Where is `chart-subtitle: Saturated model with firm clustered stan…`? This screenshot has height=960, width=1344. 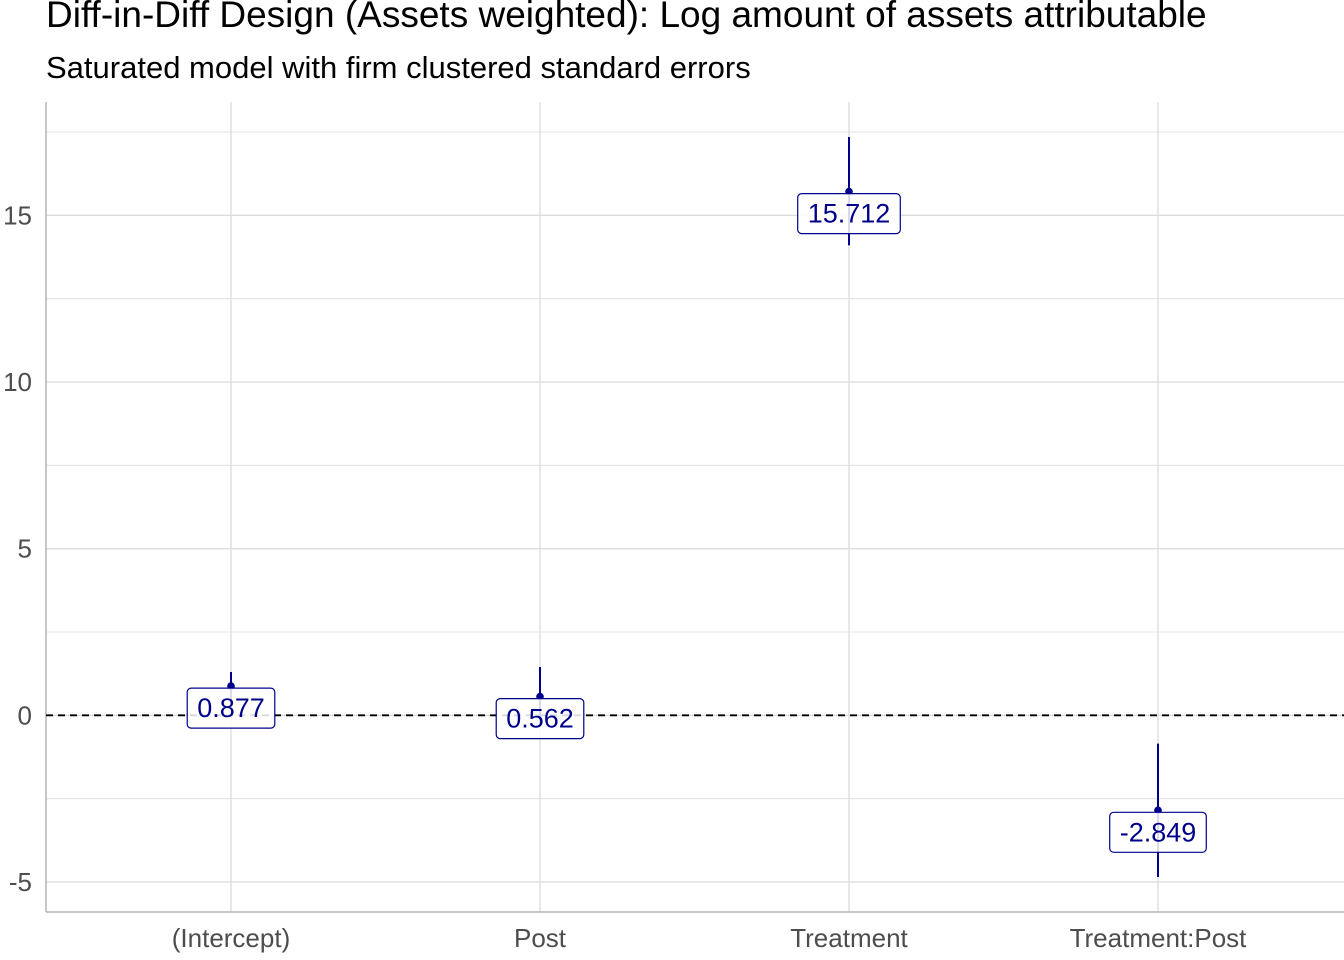
chart-subtitle: Saturated model with firm clustered stan… is located at coordinates (398, 67).